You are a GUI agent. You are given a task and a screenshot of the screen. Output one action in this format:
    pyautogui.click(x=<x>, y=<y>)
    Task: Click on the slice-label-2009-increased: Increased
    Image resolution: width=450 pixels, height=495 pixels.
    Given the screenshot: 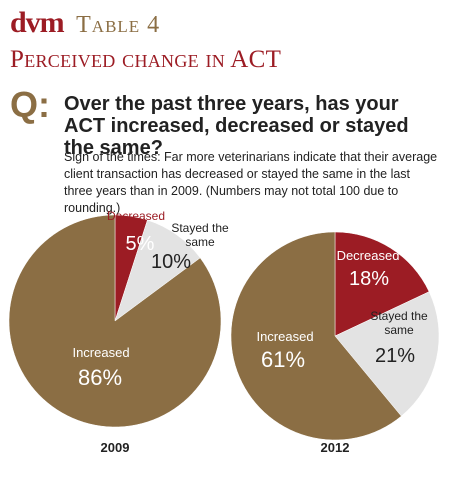 What is the action you would take?
    pyautogui.click(x=100, y=352)
    